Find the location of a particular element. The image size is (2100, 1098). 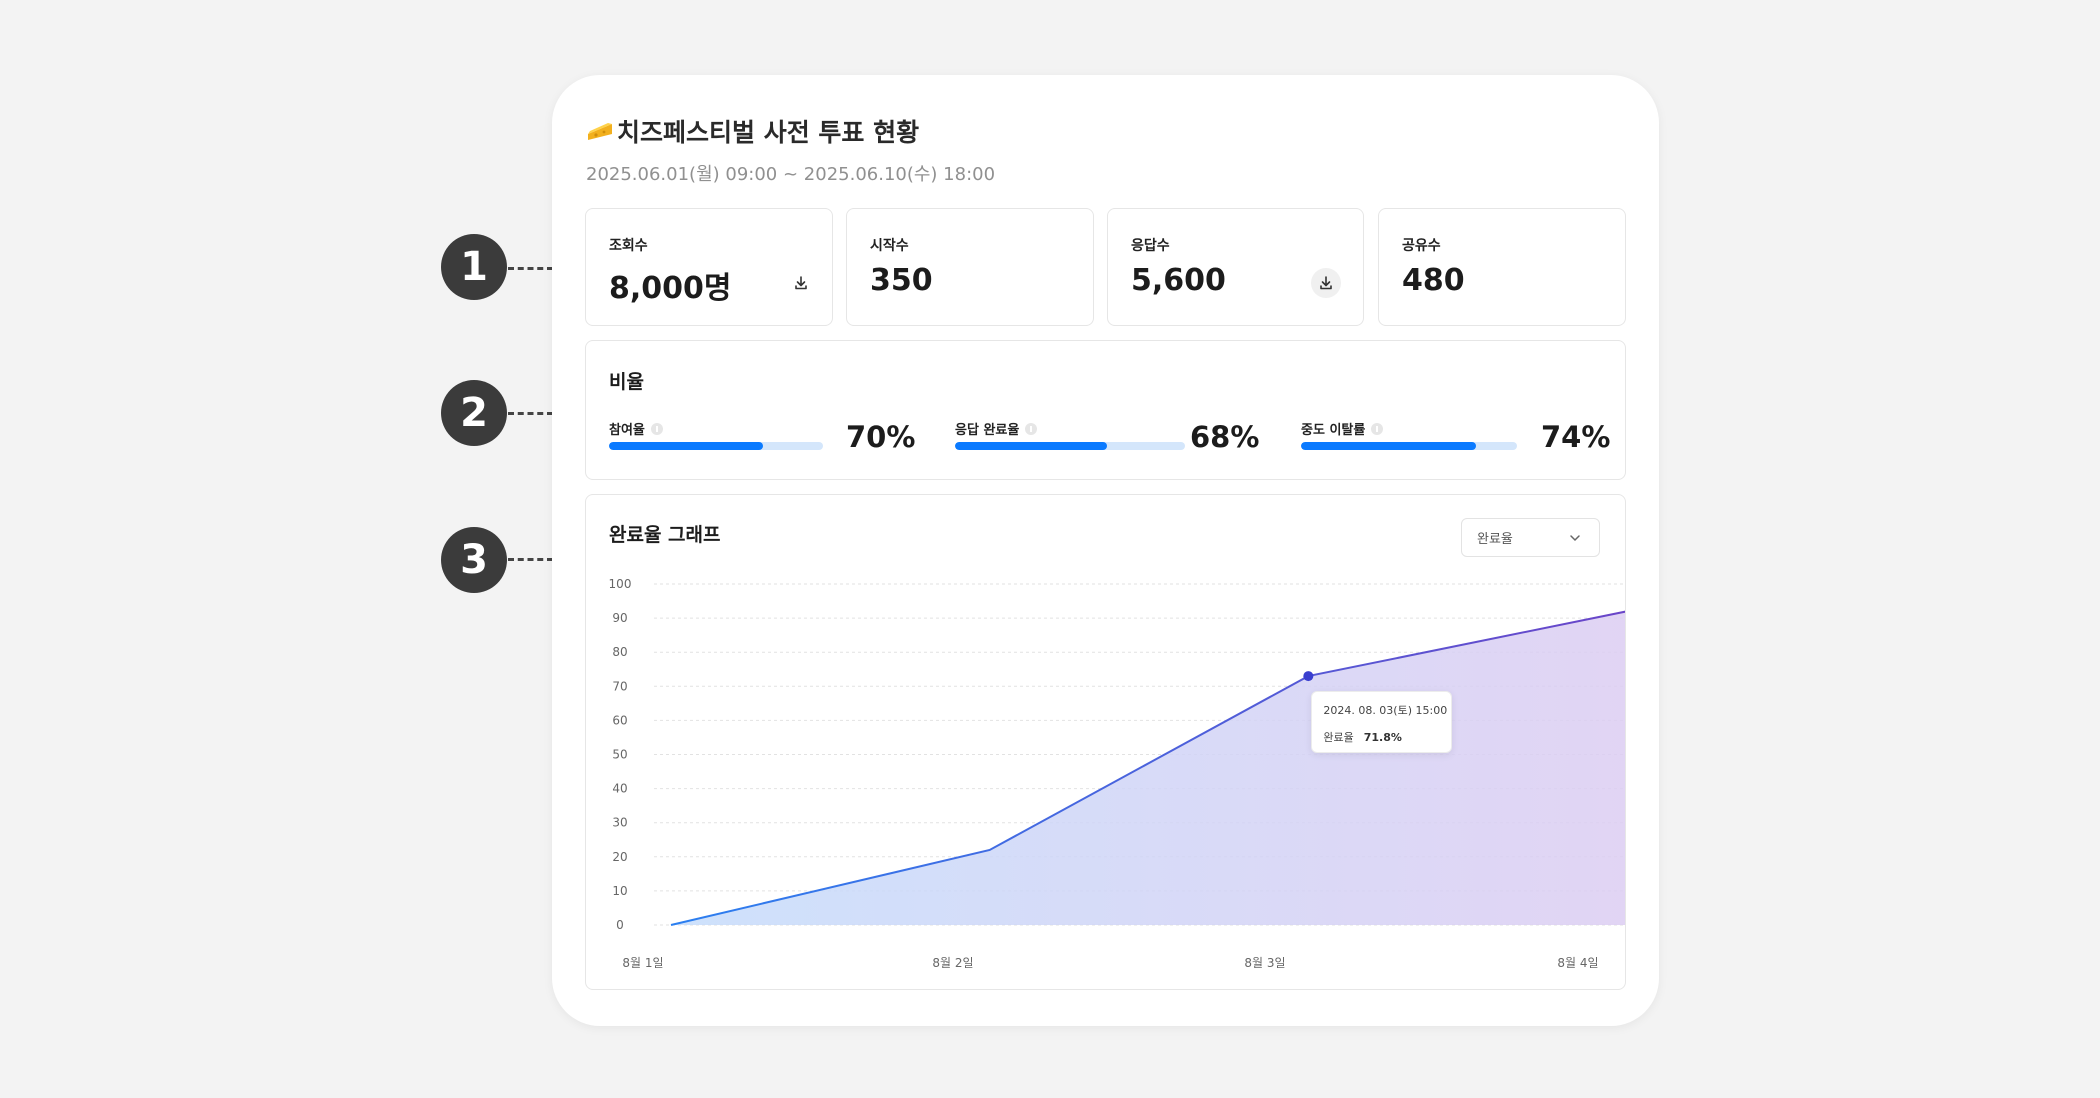

x-tick-label: 8월 1일 is located at coordinates (642, 963).